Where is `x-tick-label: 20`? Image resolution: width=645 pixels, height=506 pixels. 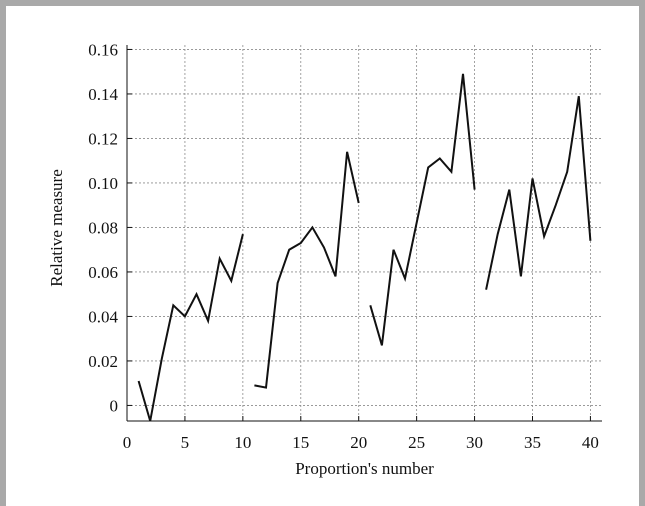 x-tick-label: 20 is located at coordinates (358, 442).